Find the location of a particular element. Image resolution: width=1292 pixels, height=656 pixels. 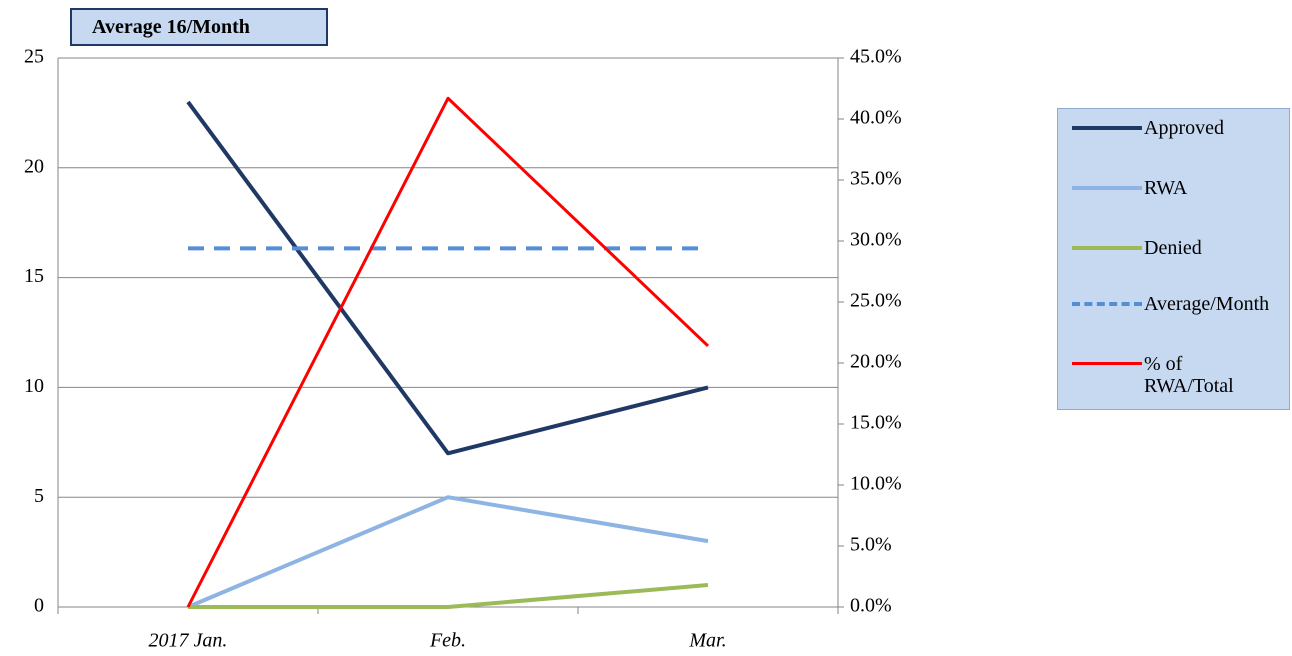

legend-item: RWA is located at coordinates (1173, 188).